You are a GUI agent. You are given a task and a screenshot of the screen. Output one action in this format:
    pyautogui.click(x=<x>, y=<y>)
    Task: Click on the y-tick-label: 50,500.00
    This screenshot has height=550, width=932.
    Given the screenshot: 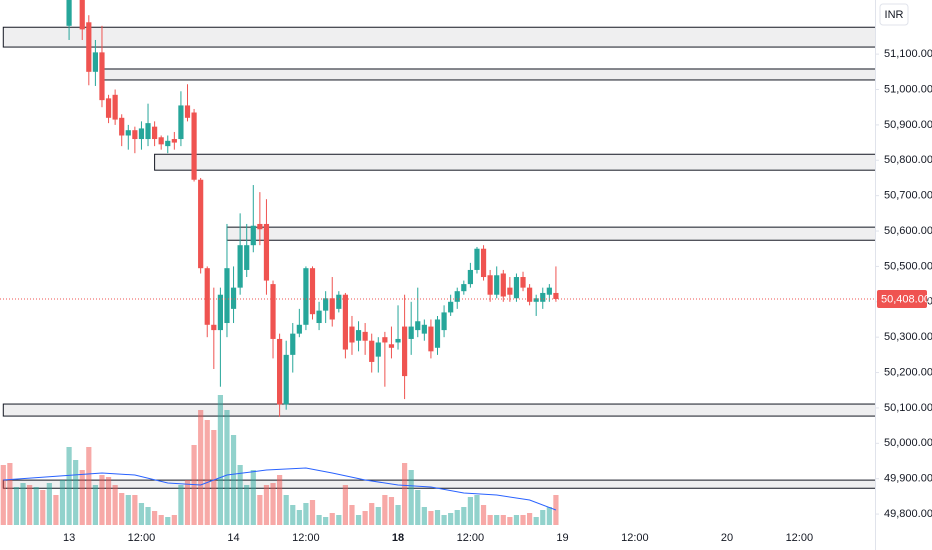 What is the action you would take?
    pyautogui.click(x=908, y=266)
    